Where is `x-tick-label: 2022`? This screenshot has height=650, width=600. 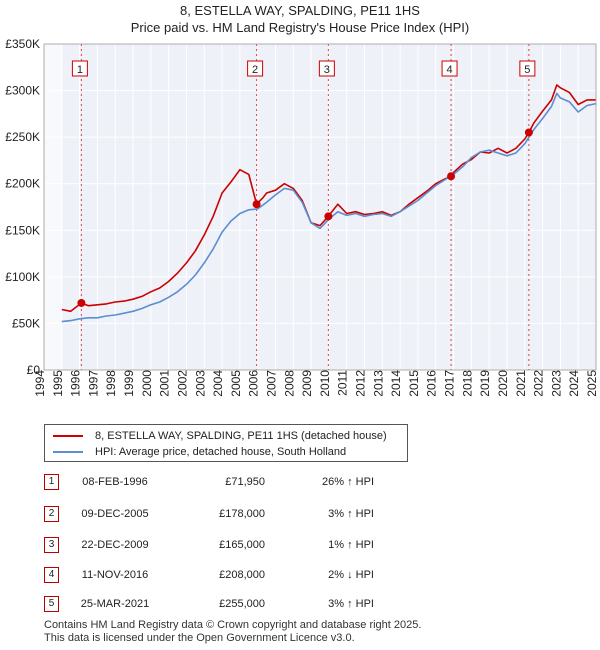 x-tick-label: 2022 is located at coordinates (539, 383).